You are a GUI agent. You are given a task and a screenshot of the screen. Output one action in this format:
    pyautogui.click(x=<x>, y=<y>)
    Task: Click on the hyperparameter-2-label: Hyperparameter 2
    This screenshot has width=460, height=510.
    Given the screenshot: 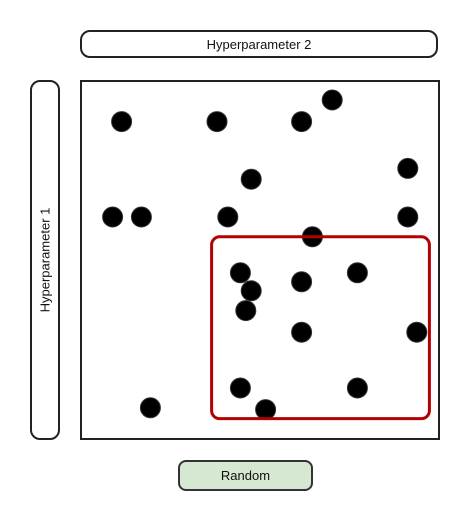 What is the action you would take?
    pyautogui.click(x=259, y=44)
    